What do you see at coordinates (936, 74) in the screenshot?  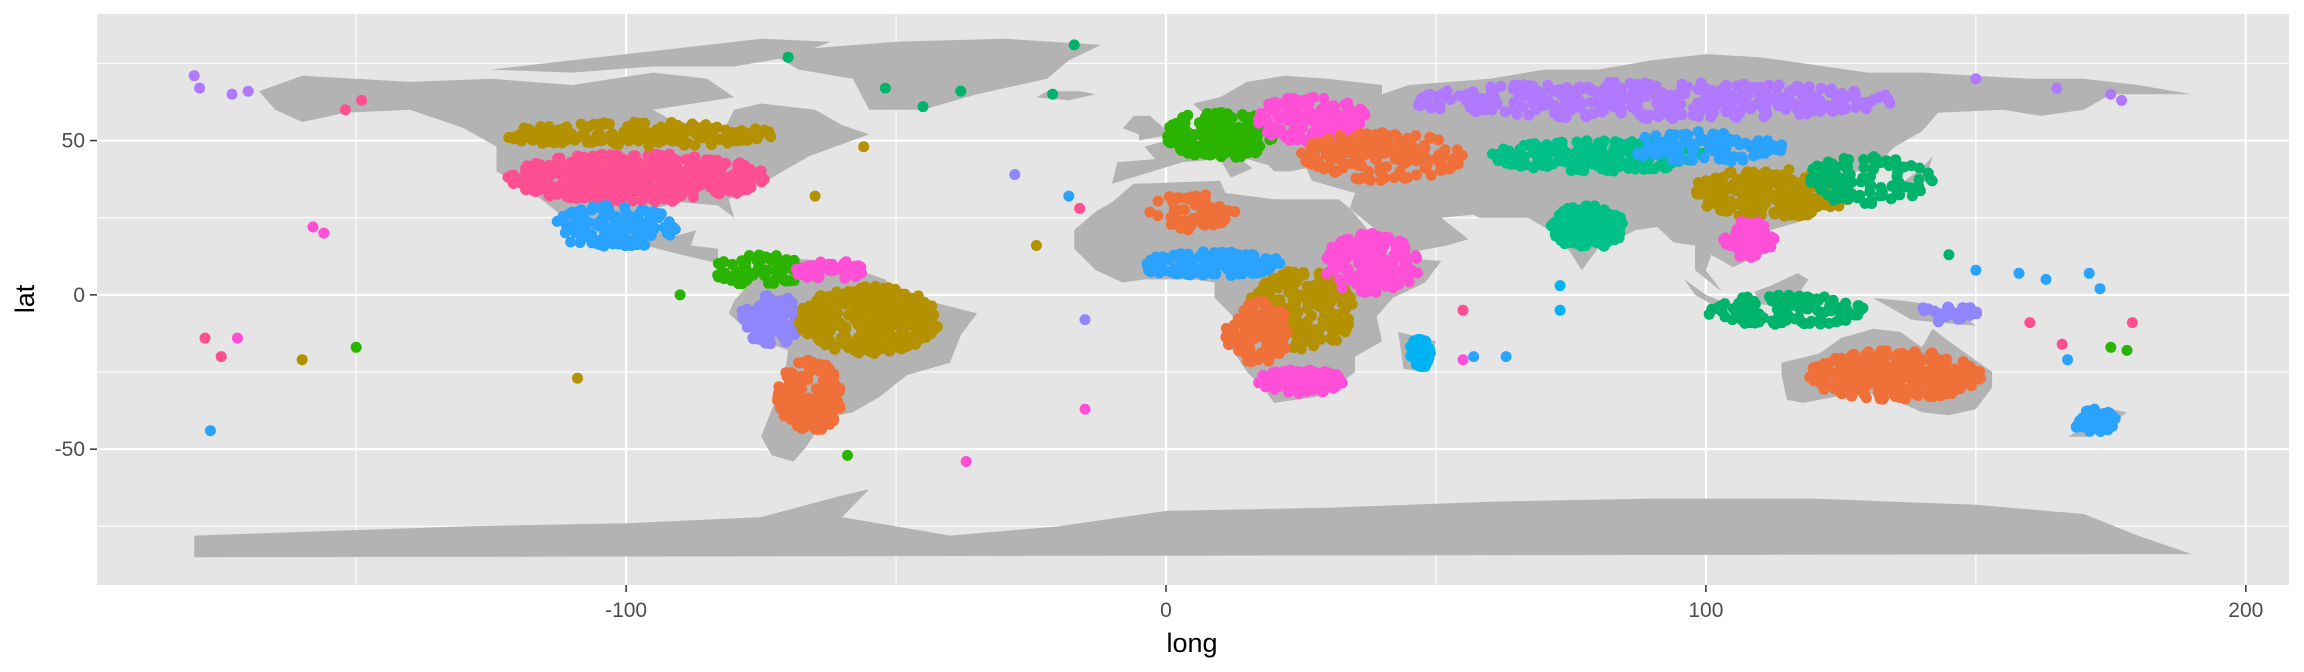 I see `land-polygon` at bounding box center [936, 74].